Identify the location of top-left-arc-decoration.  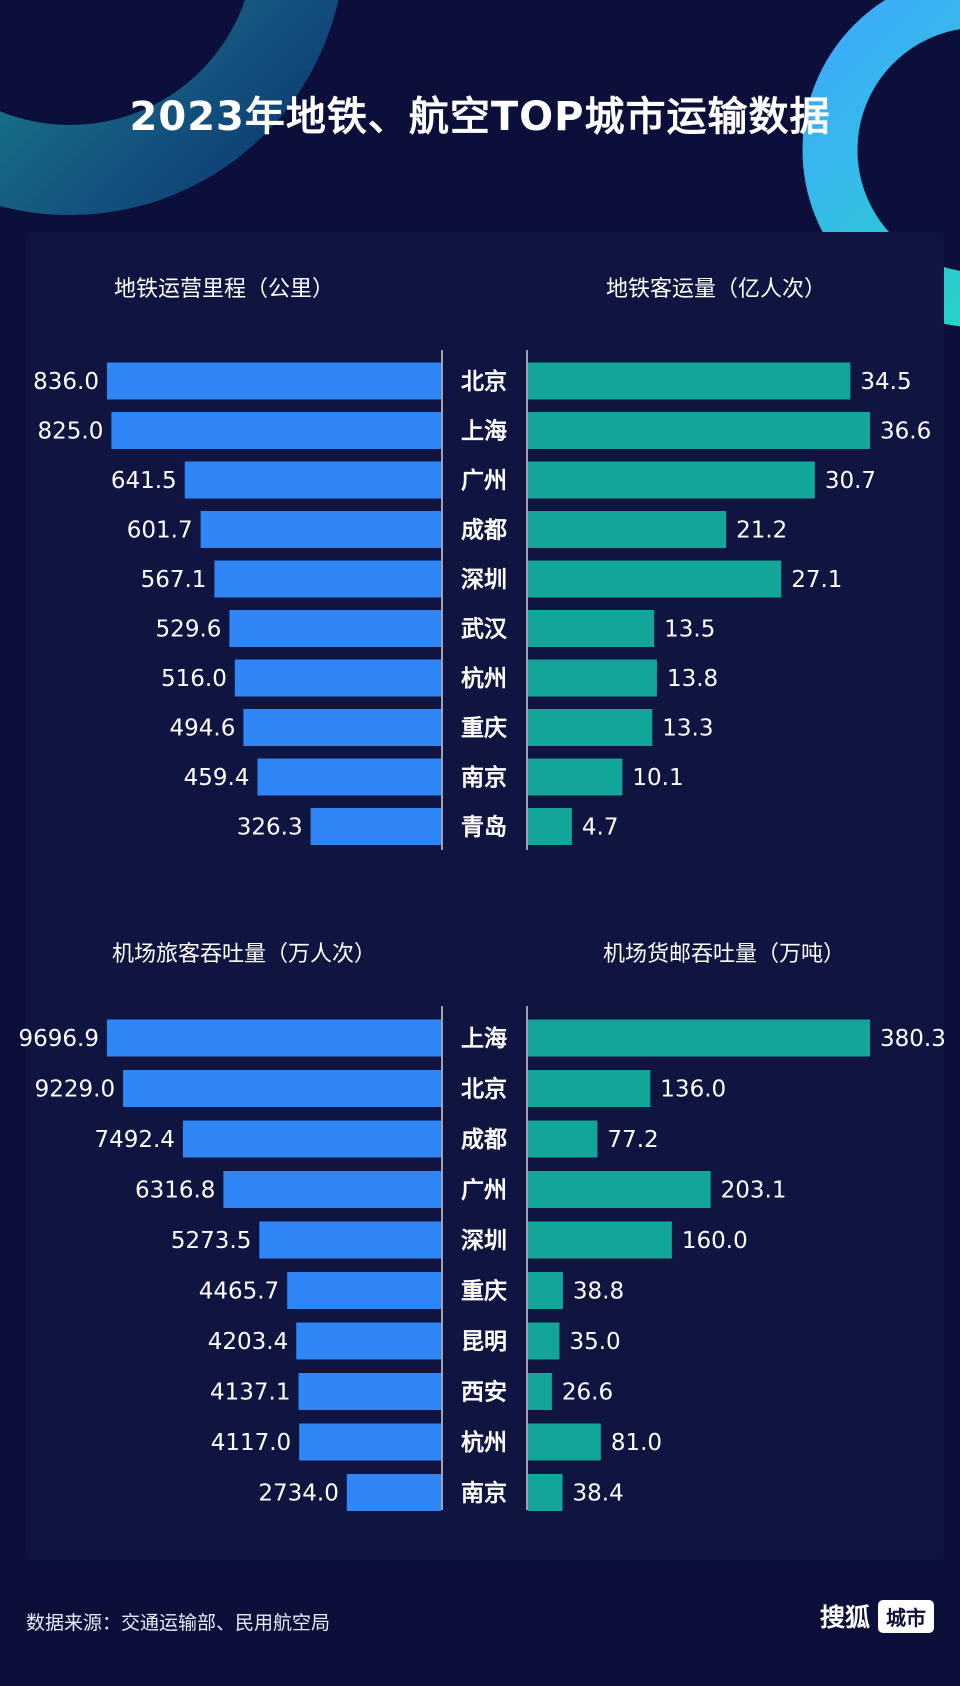
(169, 107).